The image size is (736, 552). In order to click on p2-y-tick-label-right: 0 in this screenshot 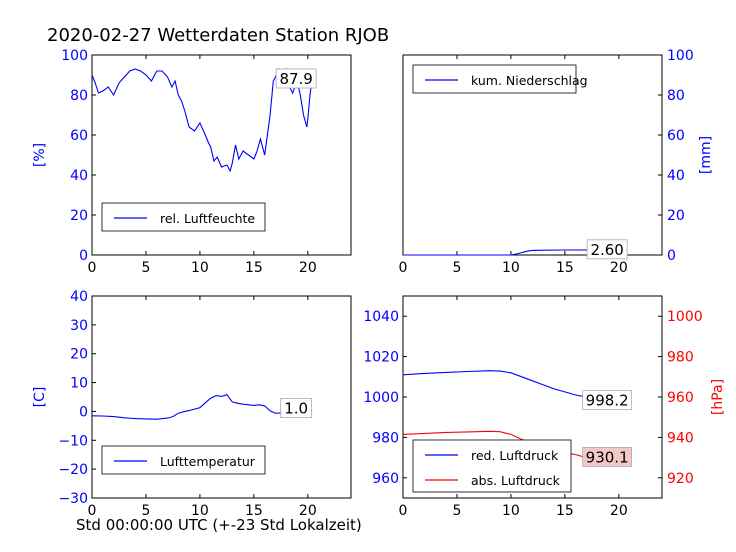, I will do `click(671, 256)`.